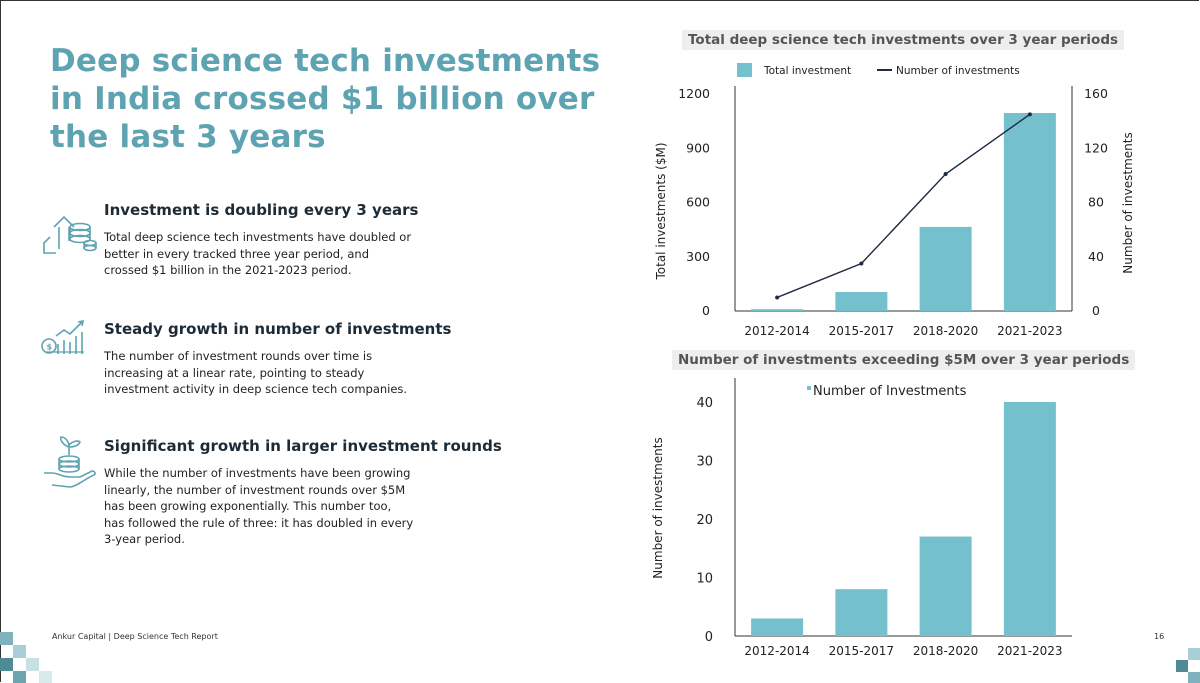 The image size is (1200, 683). Describe the element at coordinates (661, 211) in the screenshot. I see `y-axis-label-left: Total investments ($M)` at that location.